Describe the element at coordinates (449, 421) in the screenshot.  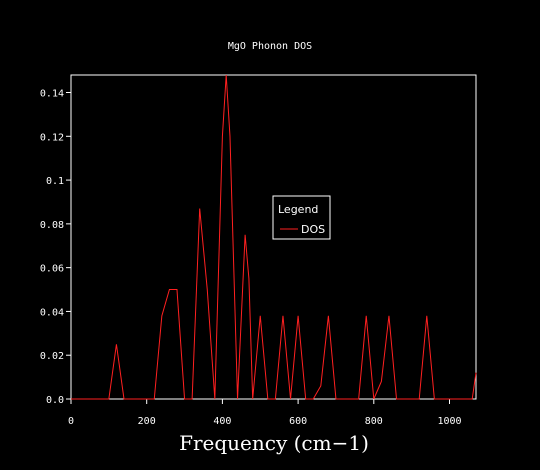
I see `x-tick-label: 1000` at that location.